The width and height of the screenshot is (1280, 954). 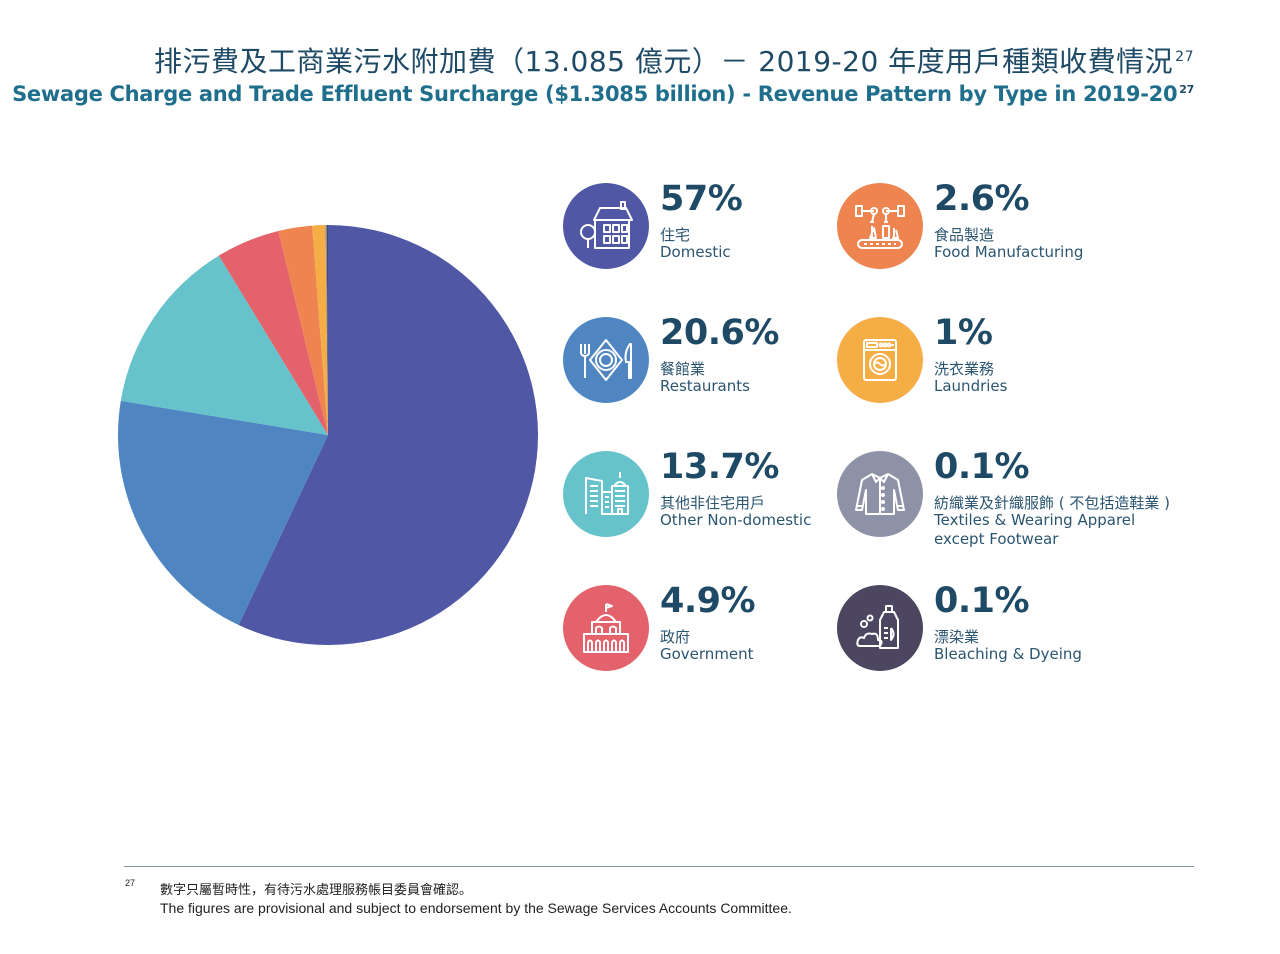 I want to click on legend-item-restaurants: 20.6% 餐館業 Restaurants, so click(x=743, y=375).